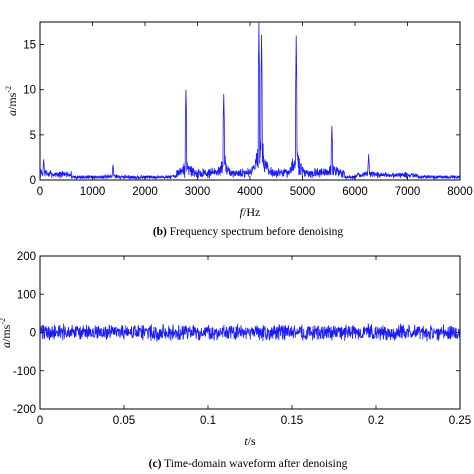 This screenshot has height=474, width=474. What do you see at coordinates (460, 421) in the screenshot?
I see `waveform-xtick-label: 0.25` at bounding box center [460, 421].